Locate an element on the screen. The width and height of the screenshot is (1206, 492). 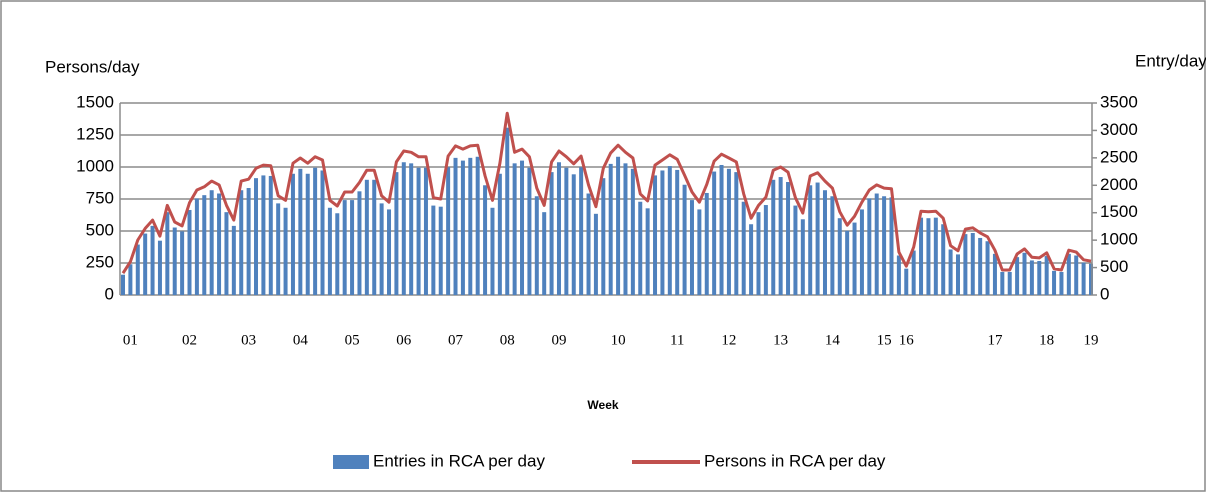
y-tick-label: 1000 is located at coordinates (95, 165).